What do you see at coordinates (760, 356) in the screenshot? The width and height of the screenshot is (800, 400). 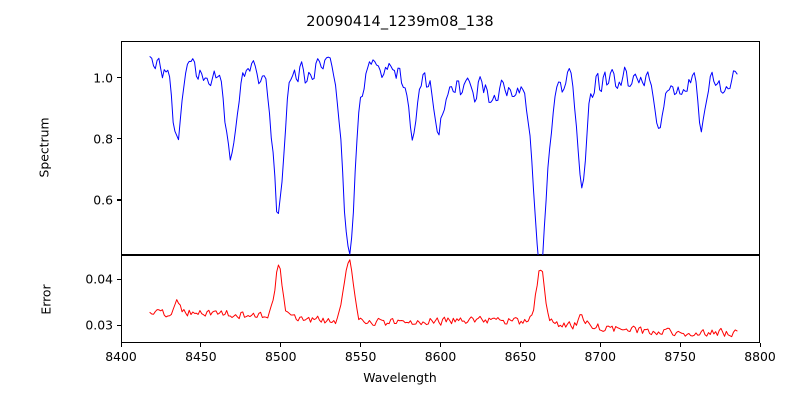 I see `x-tick-label: 8800` at bounding box center [760, 356].